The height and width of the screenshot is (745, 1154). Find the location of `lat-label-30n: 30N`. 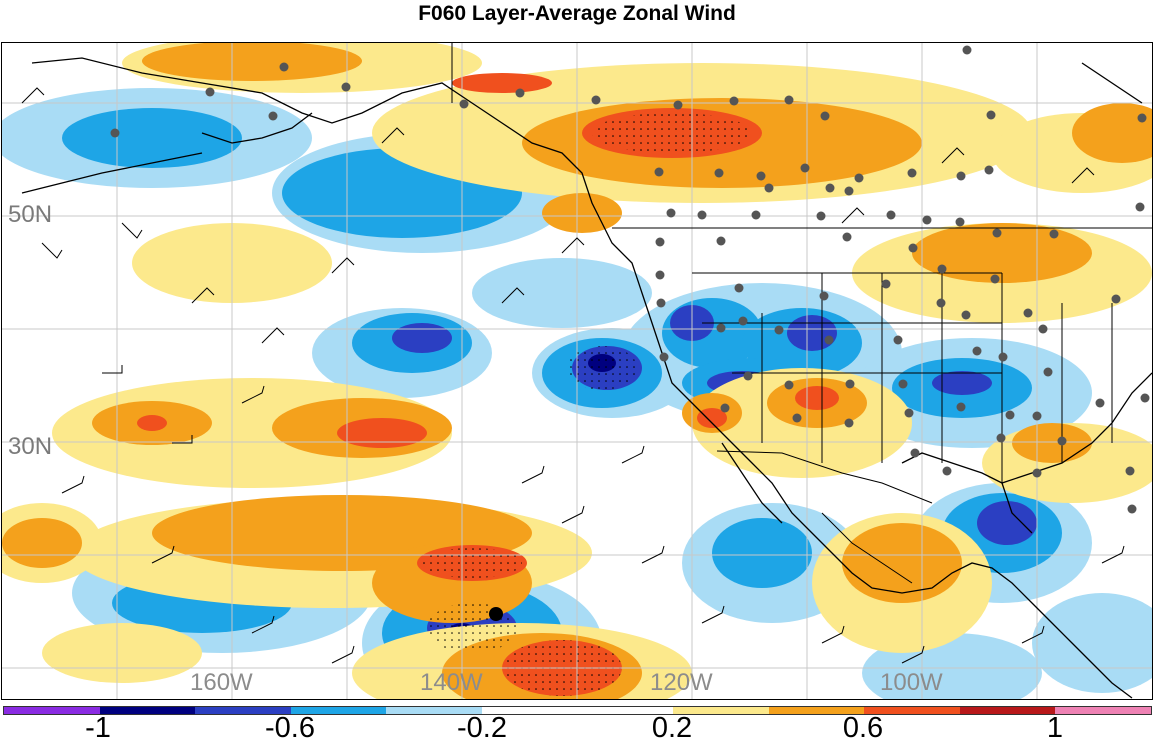

lat-label-30n: 30N is located at coordinates (30, 446).